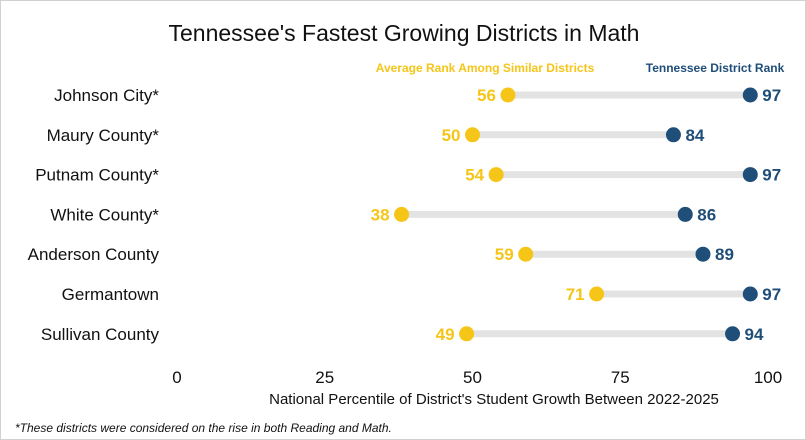  What do you see at coordinates (694, 135) in the screenshot?
I see `tennessee-rank-value: 84` at bounding box center [694, 135].